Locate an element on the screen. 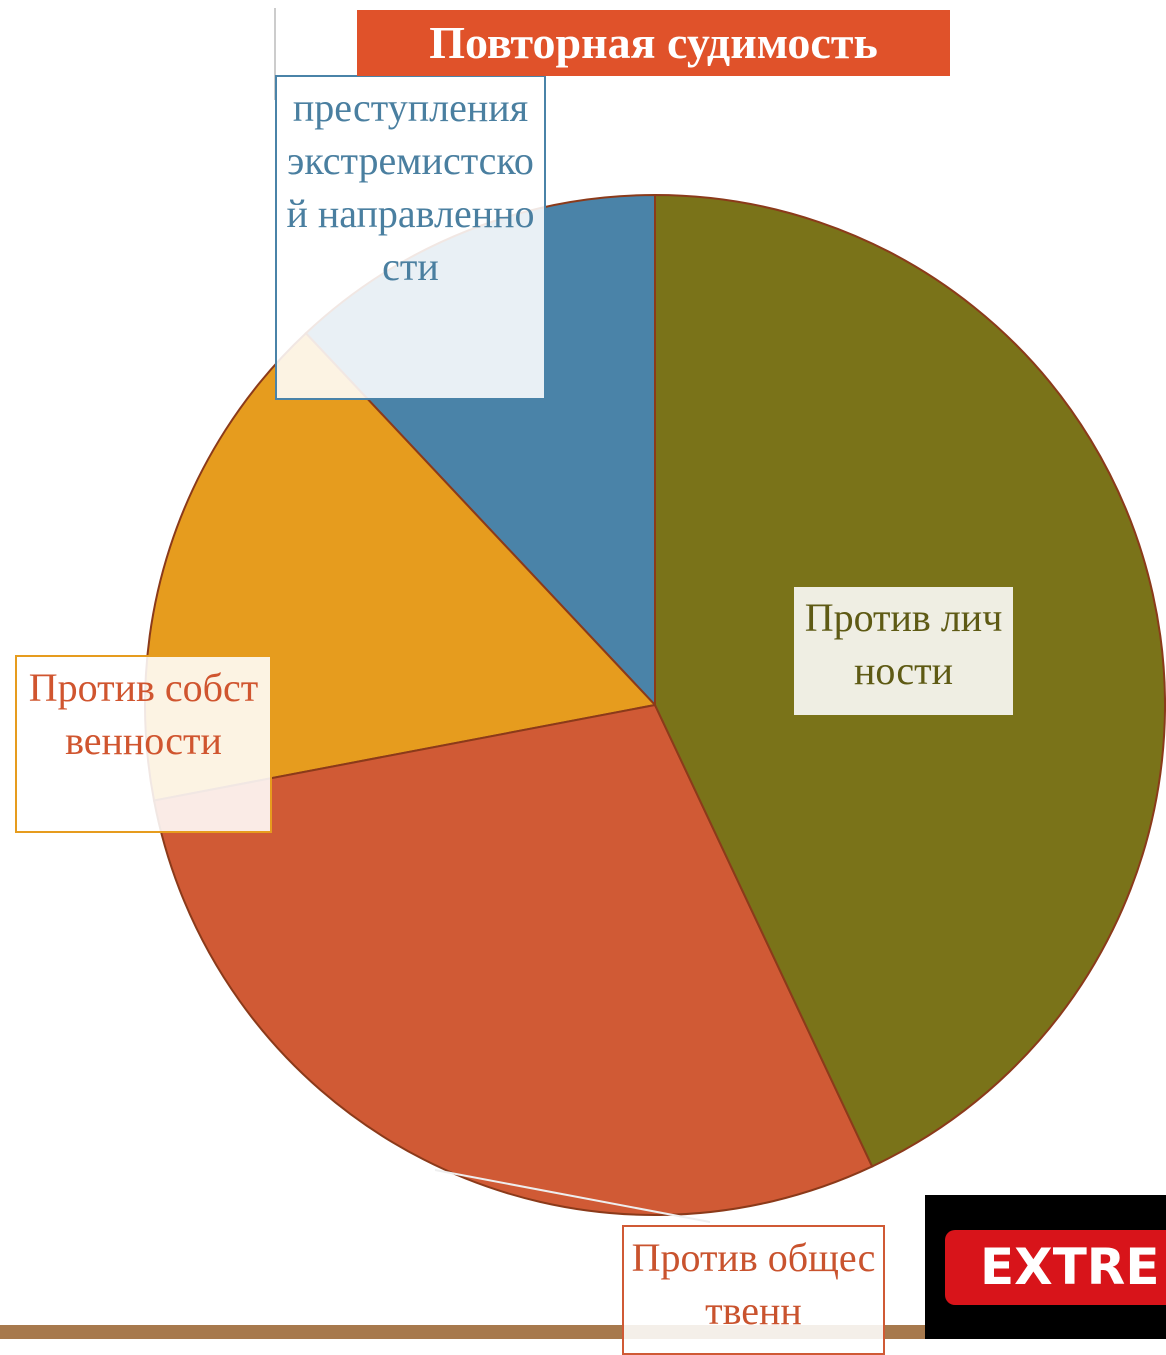  badge: EXTRE is located at coordinates (1045, 1267).